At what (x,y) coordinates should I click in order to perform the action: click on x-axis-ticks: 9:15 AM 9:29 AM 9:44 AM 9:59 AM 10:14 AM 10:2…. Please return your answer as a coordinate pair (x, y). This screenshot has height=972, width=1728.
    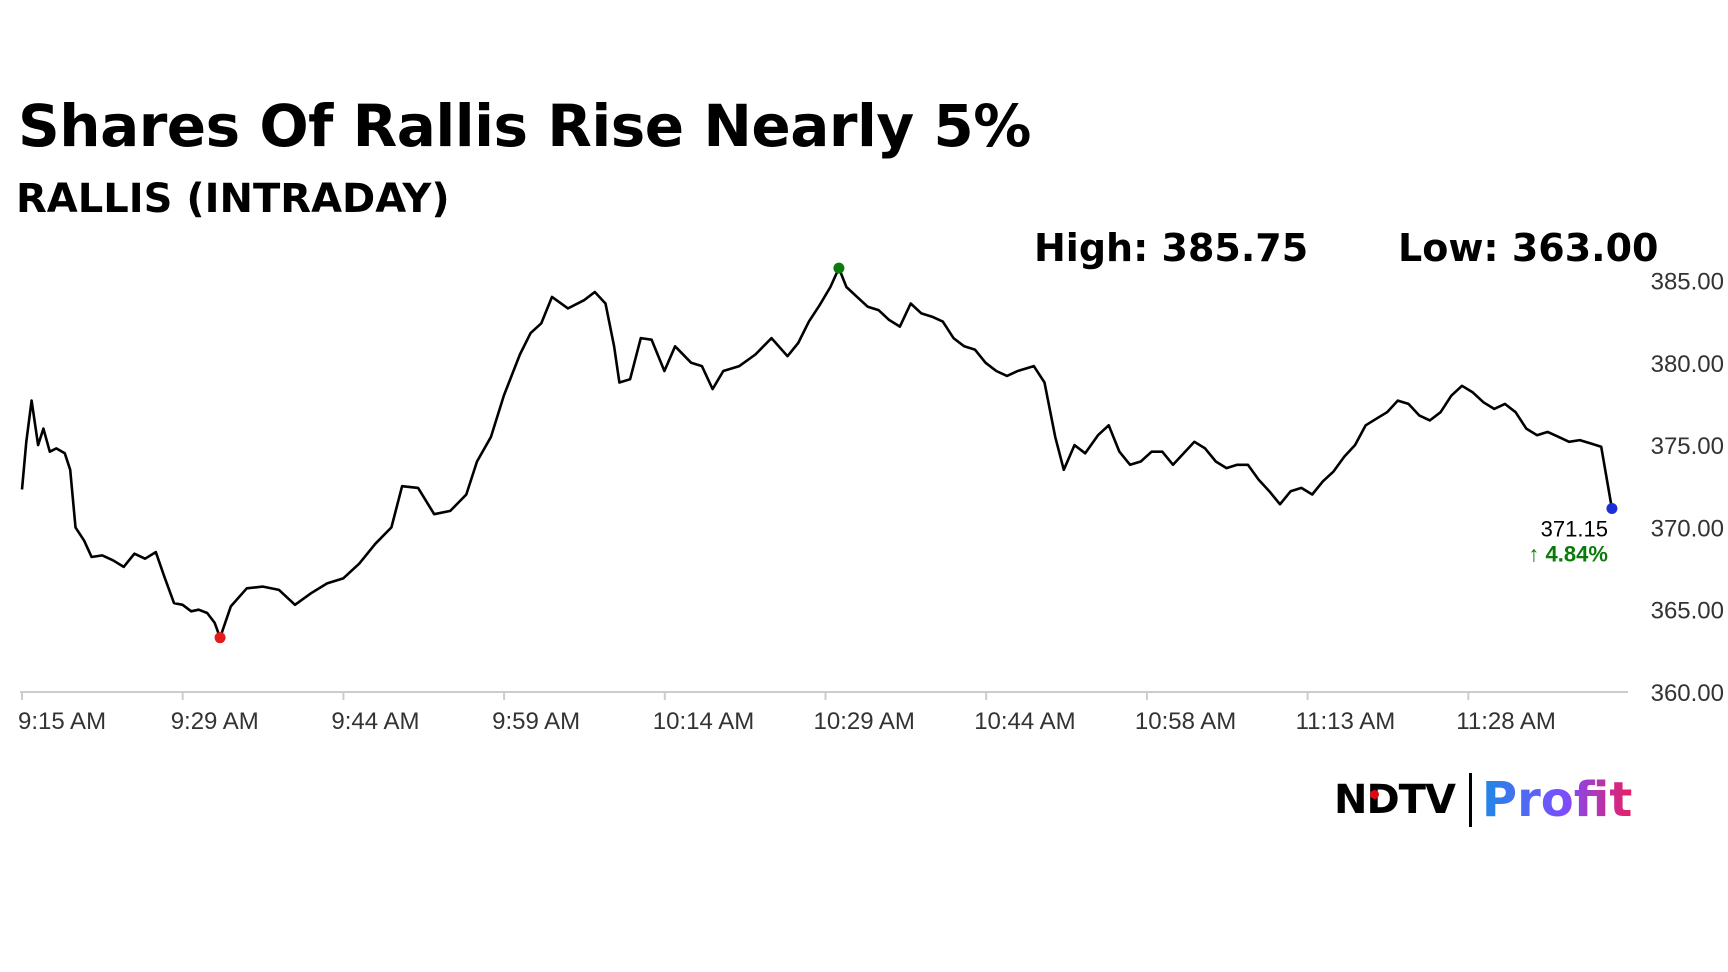
    Looking at the image, I should click on (787, 713).